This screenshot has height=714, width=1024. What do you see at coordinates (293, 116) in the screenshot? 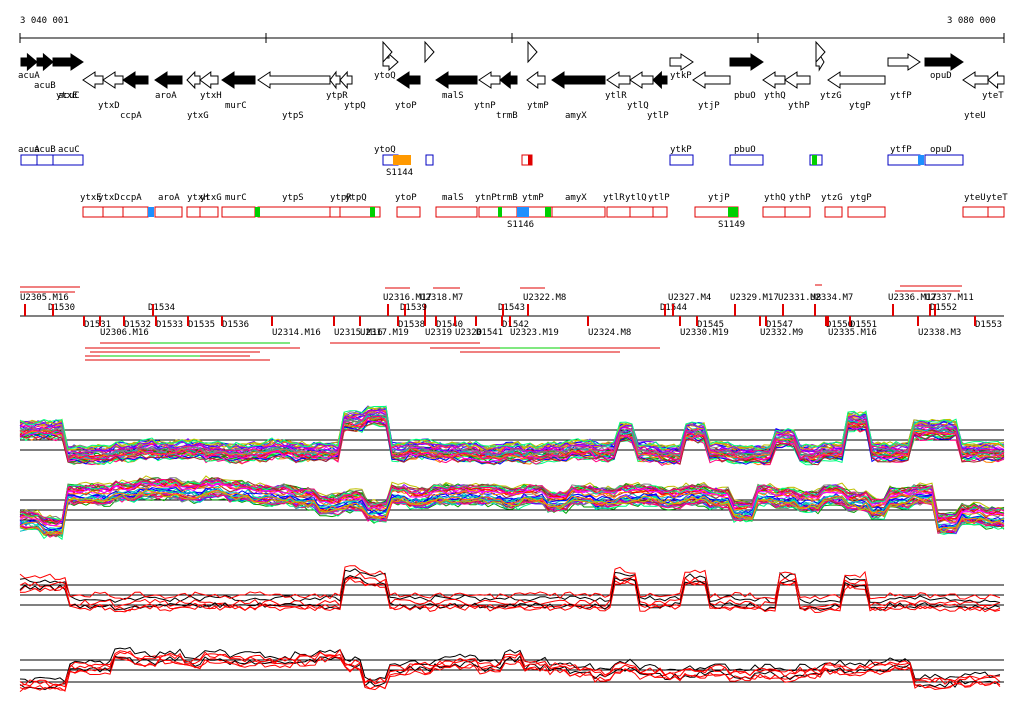
I see `gene-label: ytpS` at bounding box center [293, 116].